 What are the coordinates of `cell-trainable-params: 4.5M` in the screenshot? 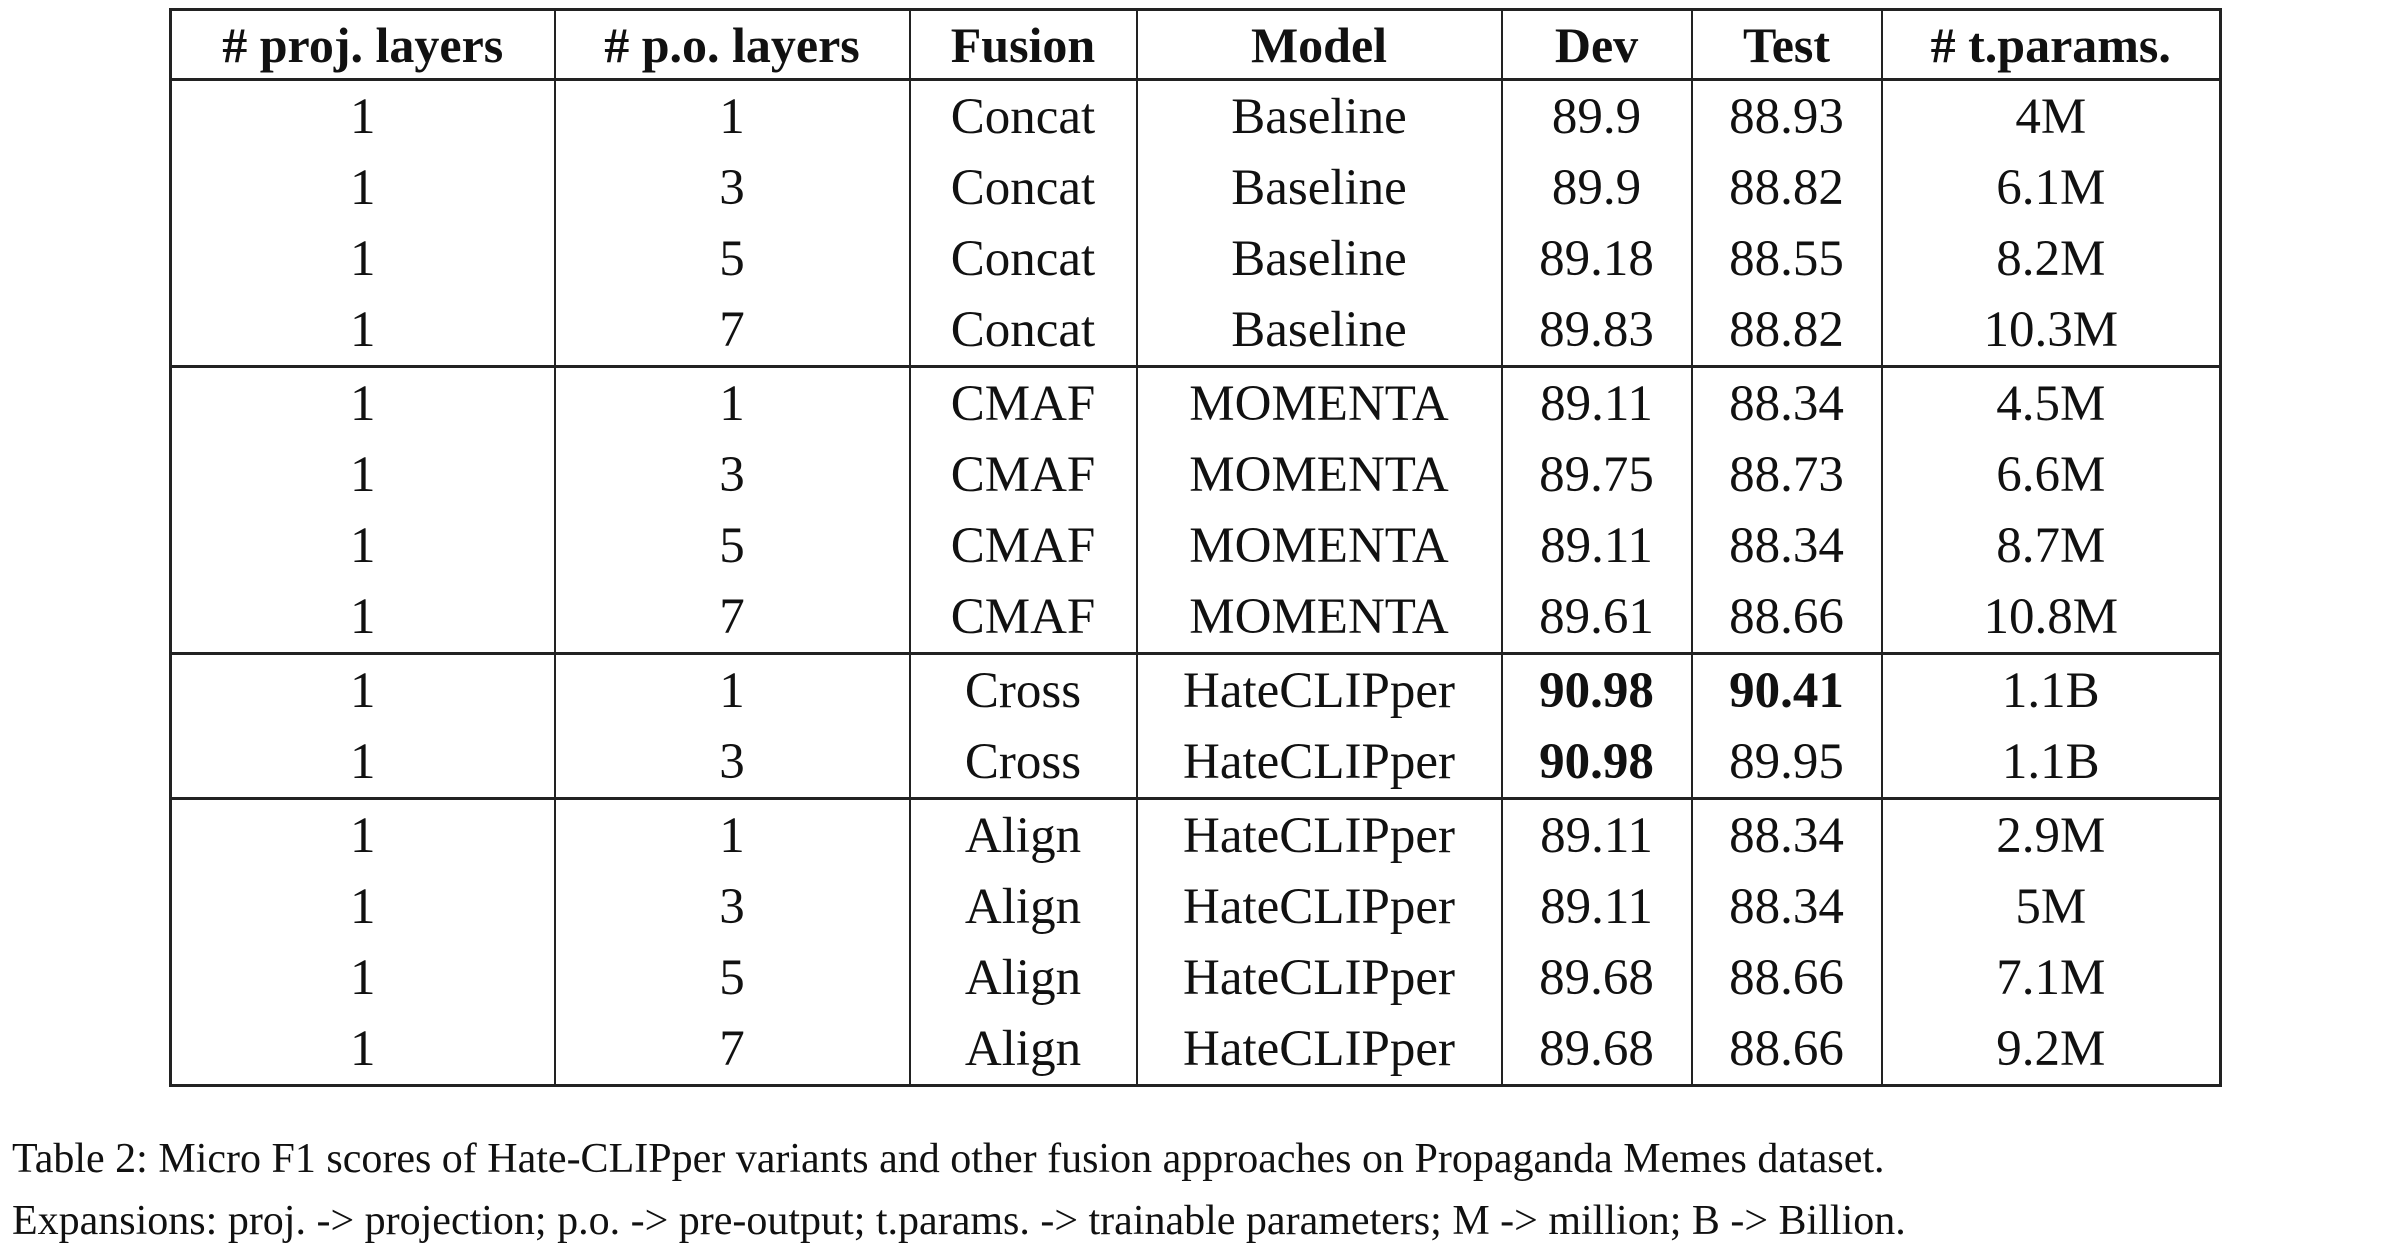 It's located at (2051, 402).